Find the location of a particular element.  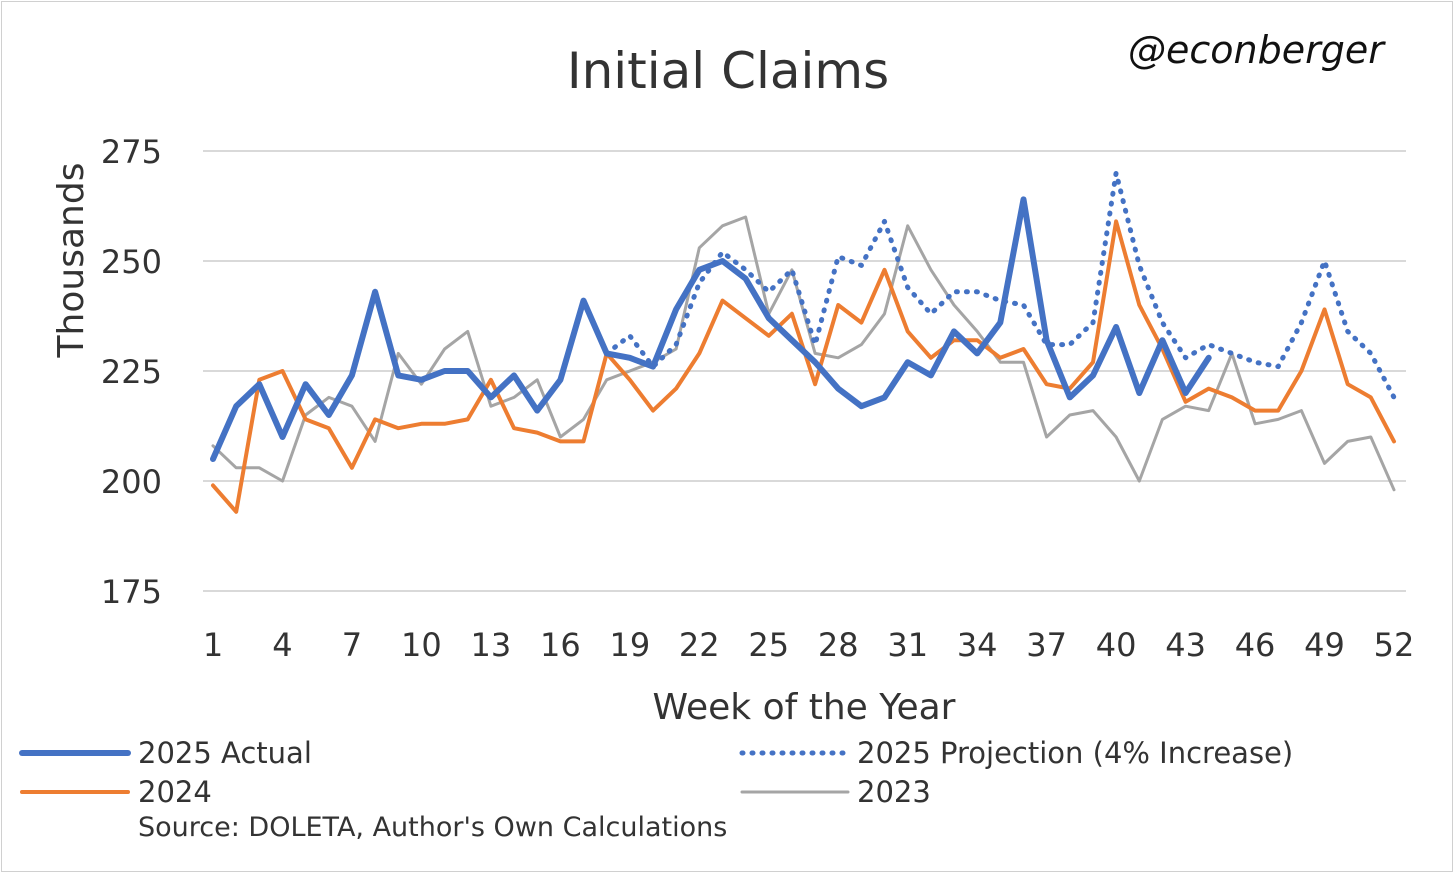

x-tick-label-43: 43 is located at coordinates (1185, 645).